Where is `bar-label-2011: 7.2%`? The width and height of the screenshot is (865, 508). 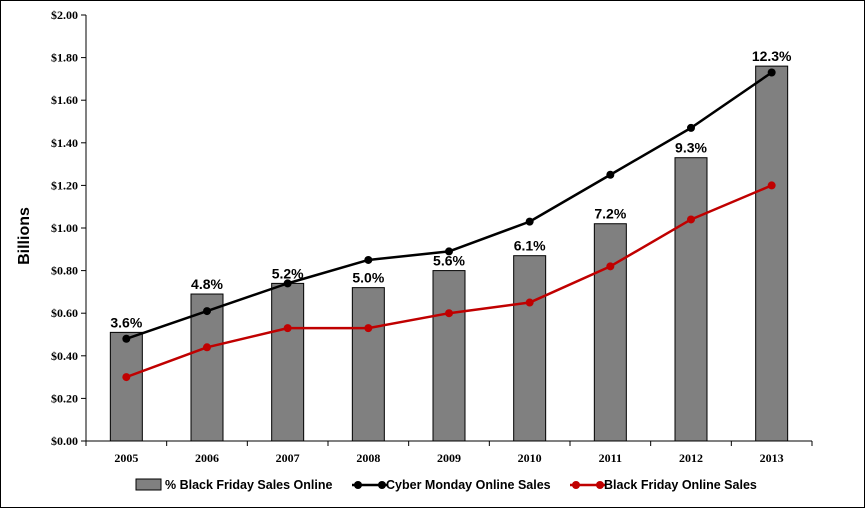
bar-label-2011: 7.2% is located at coordinates (610, 214).